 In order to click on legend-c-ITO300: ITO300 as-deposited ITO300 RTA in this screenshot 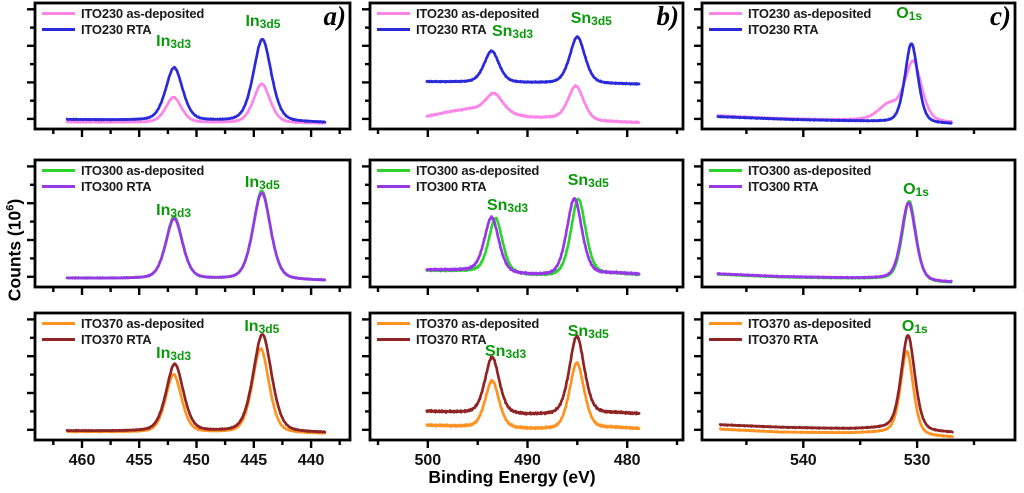, I will do `click(790, 178)`.